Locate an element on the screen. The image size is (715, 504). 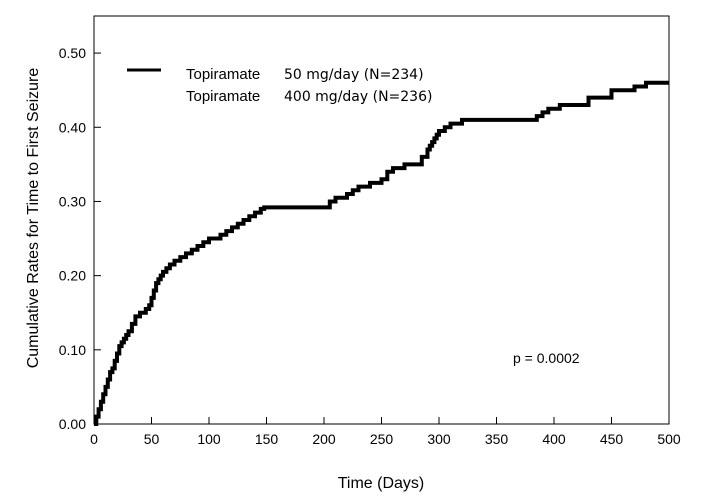
legend-entry-1-detail: 50 mg/day (N=234) is located at coordinates (354, 75).